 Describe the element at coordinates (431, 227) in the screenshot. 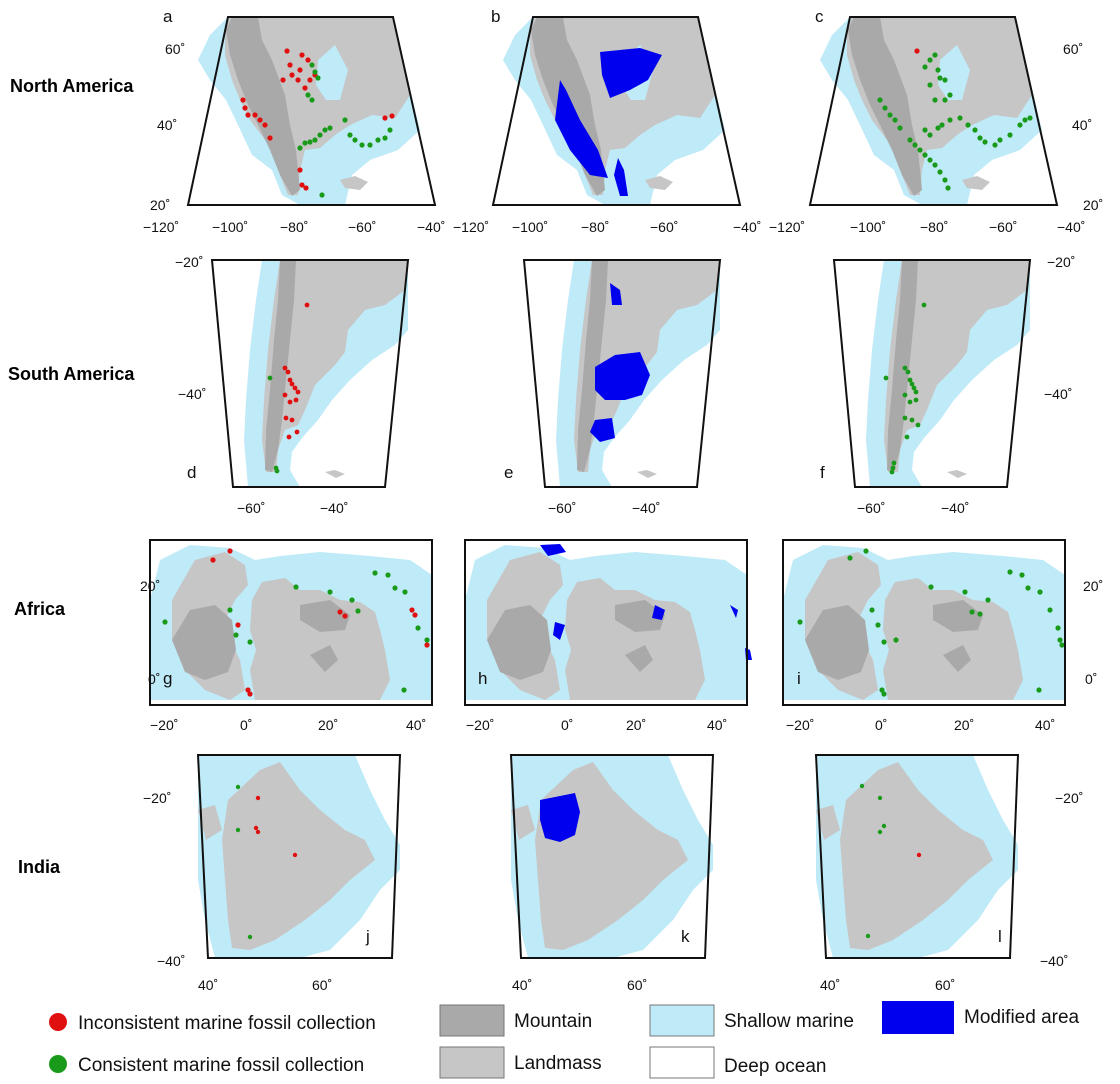

I see `tick-x-m40-a: −40˚` at that location.